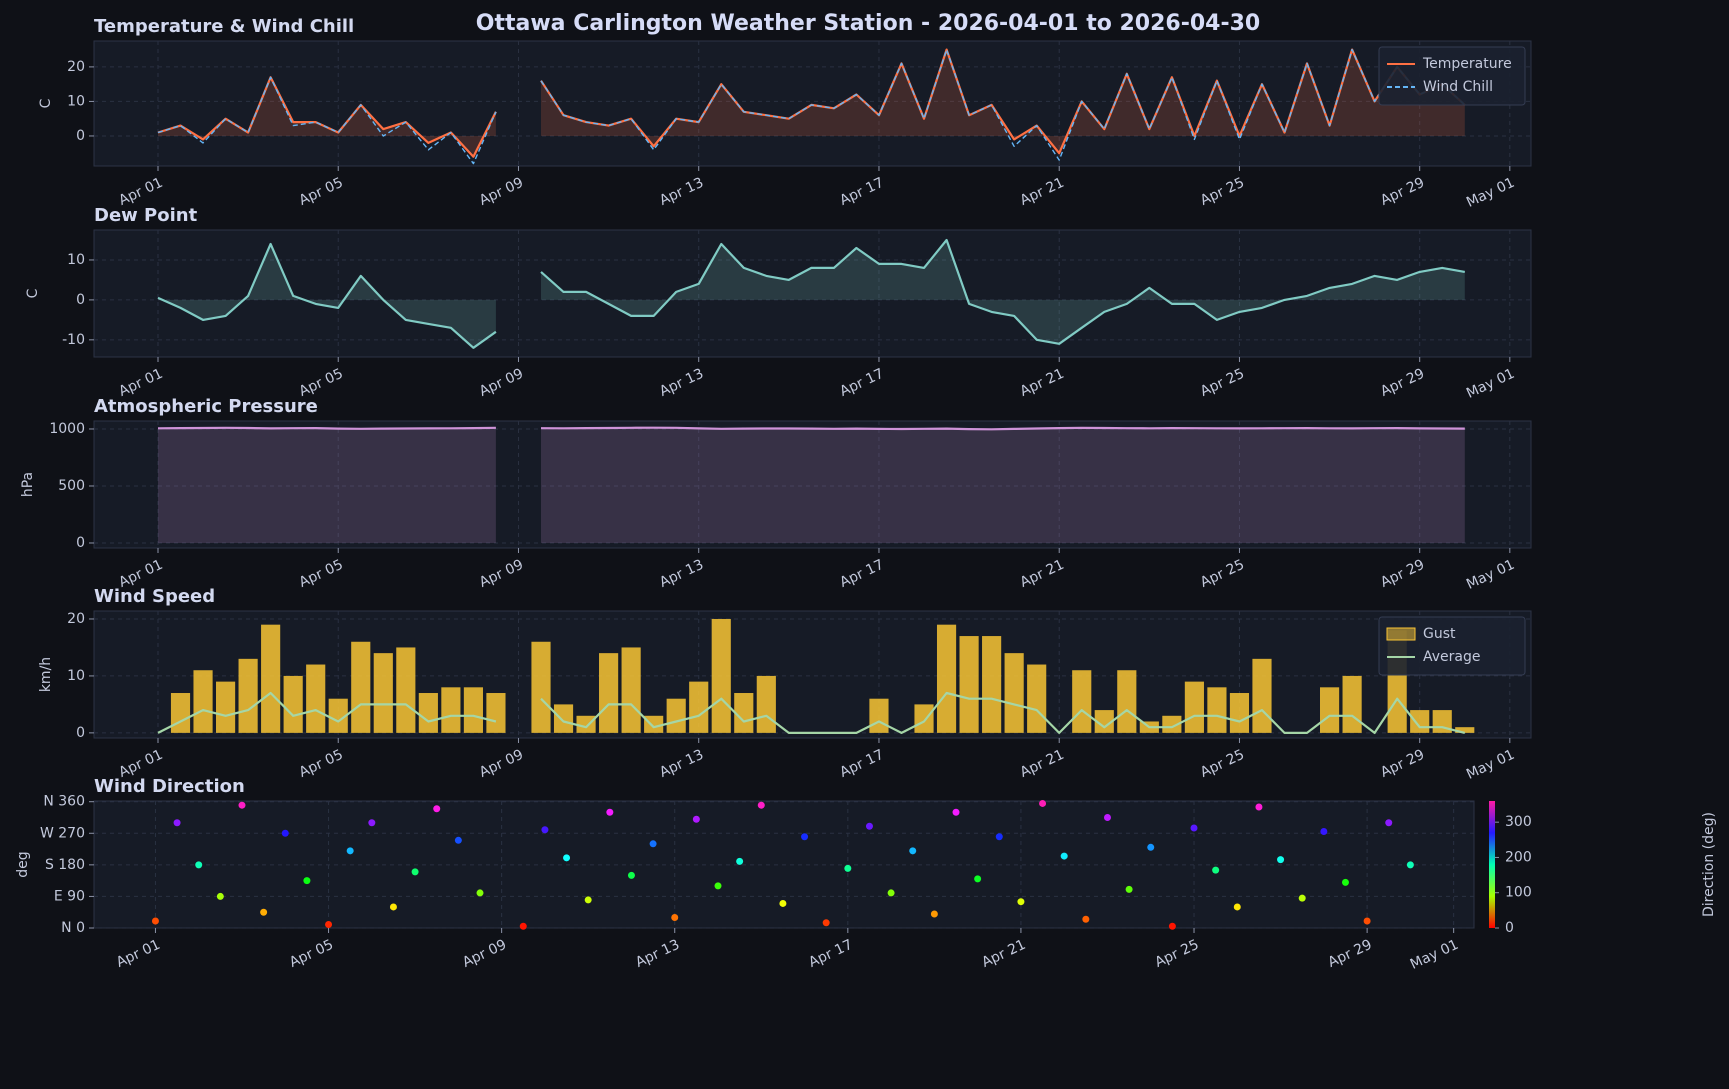 The image size is (1729, 1089). I want to click on colorbar-tick-label: 200, so click(1518, 857).